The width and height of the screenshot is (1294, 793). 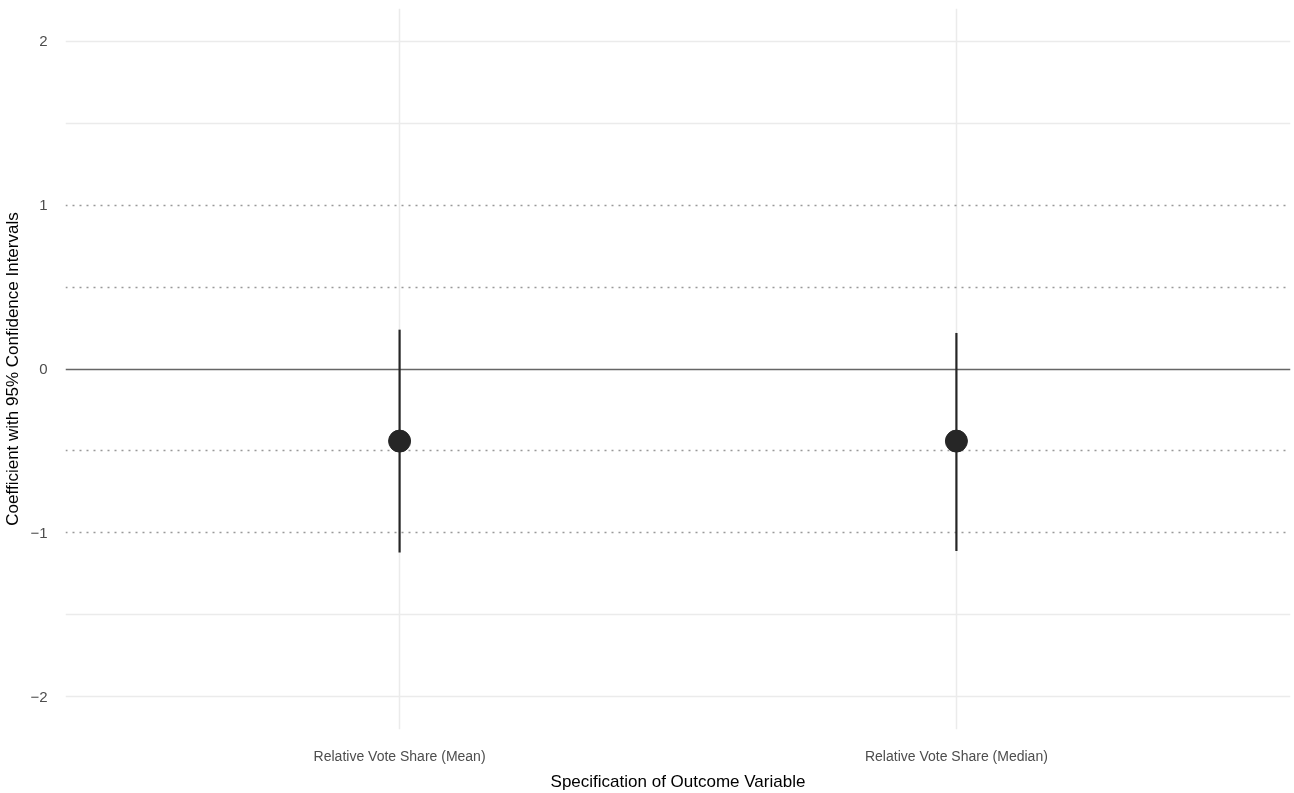 What do you see at coordinates (39, 532) in the screenshot?
I see `y-tick-label: −1` at bounding box center [39, 532].